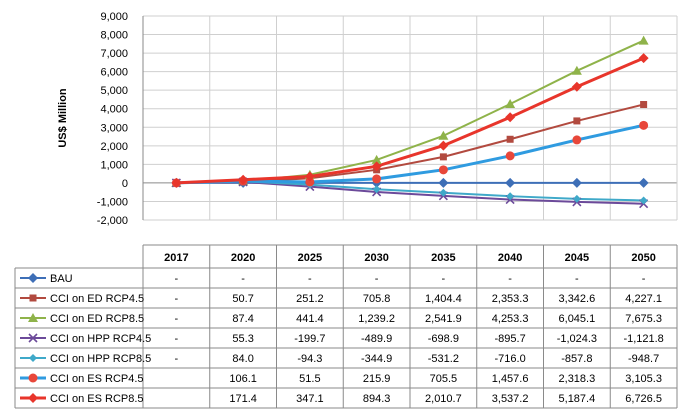 The height and width of the screenshot is (417, 692). Describe the element at coordinates (125, 184) in the screenshot. I see `y-tick-label: 0` at that location.